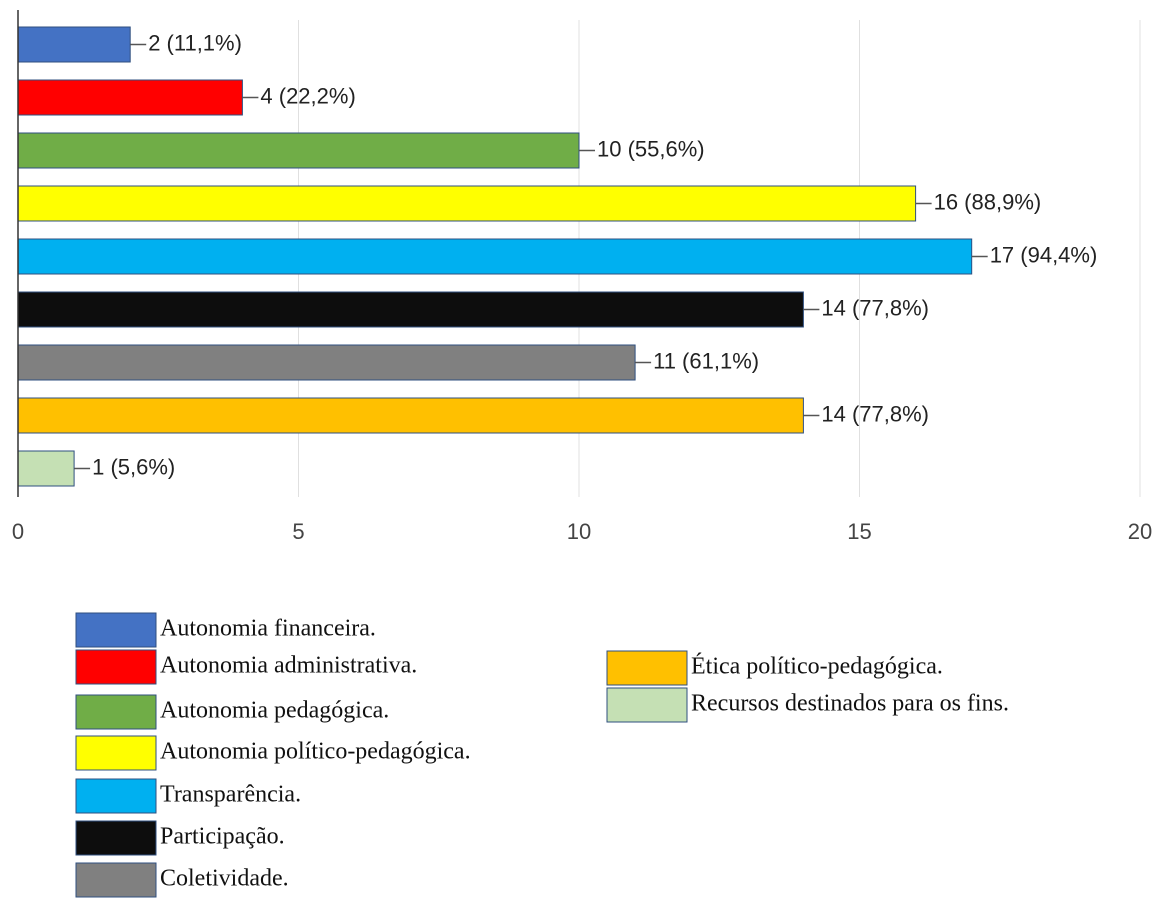  I want to click on data-label: 10 (55,6%), so click(651, 148).